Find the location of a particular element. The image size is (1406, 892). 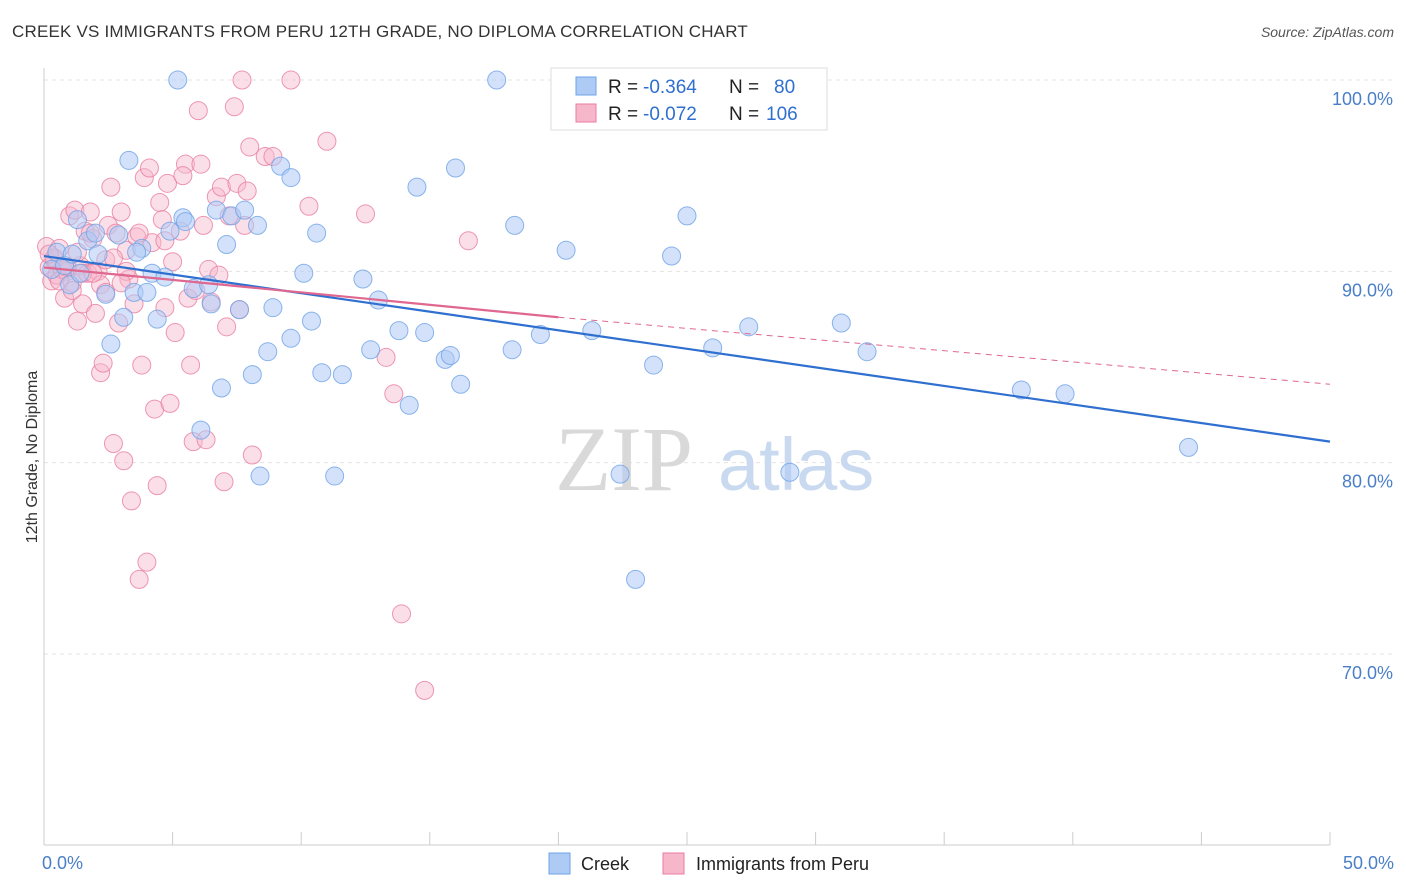

legend-bottom: Creek Immigrants from Peru is located at coordinates (708, 863).